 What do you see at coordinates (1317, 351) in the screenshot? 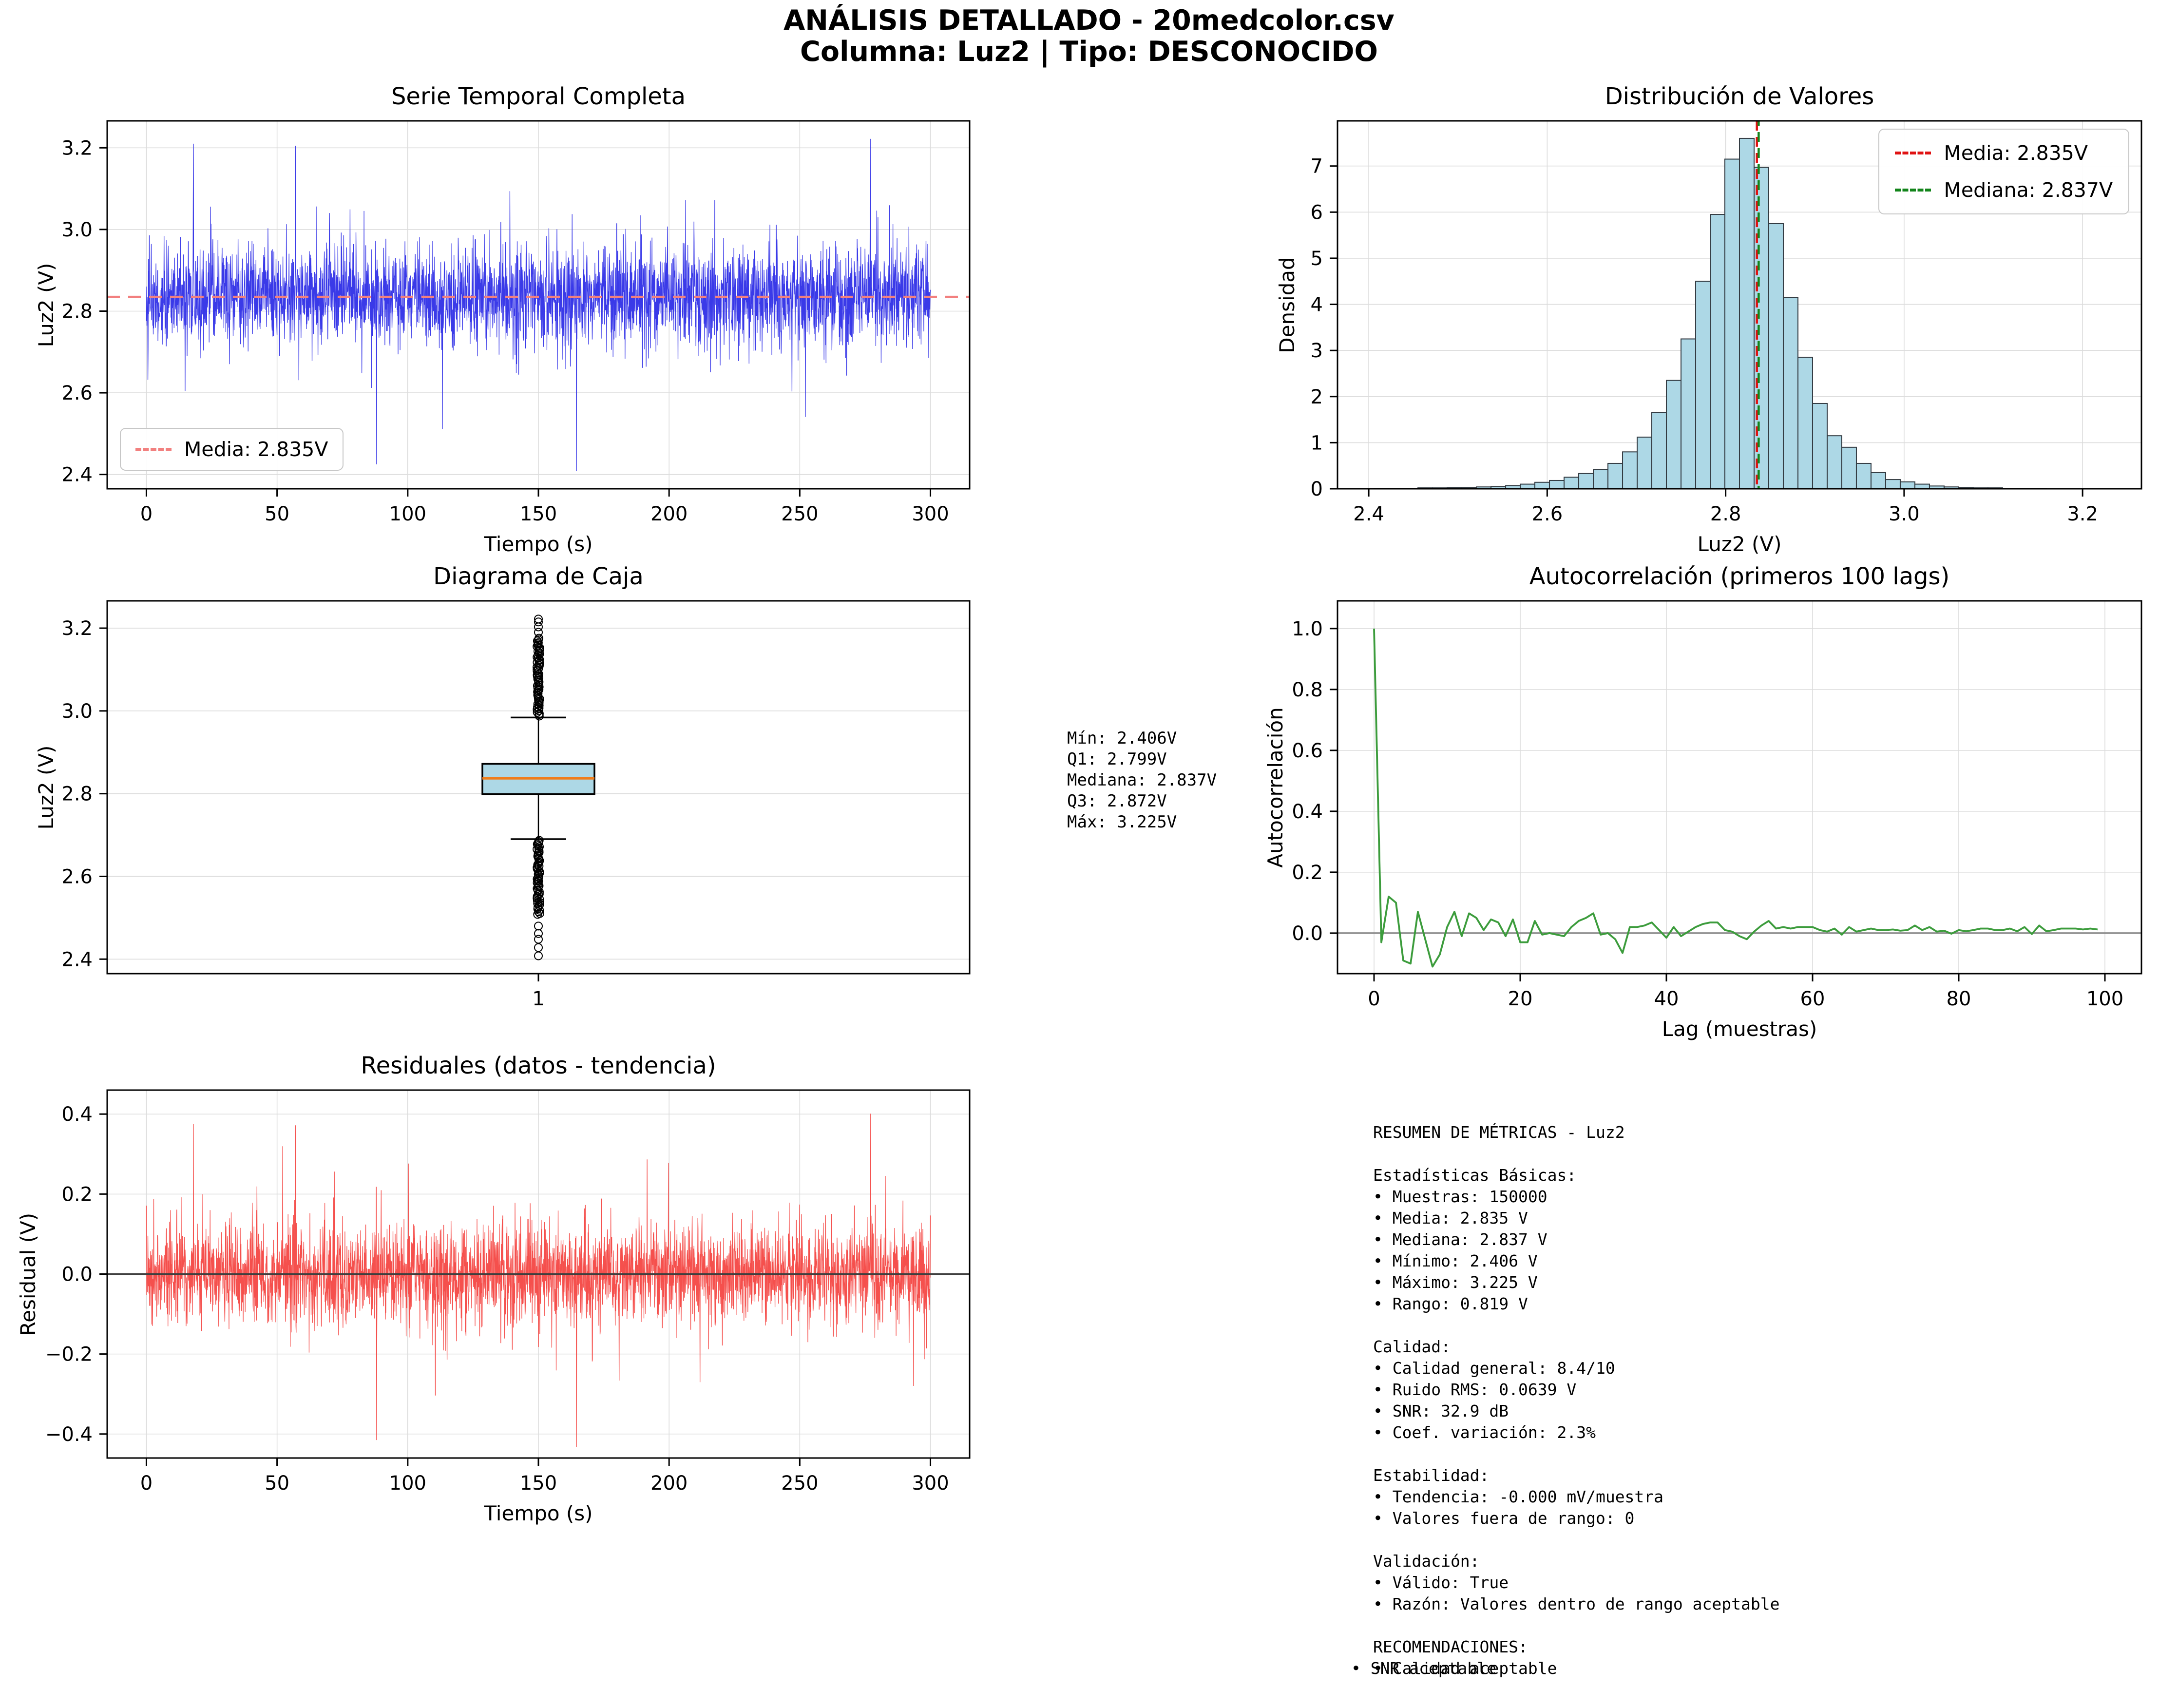
I see `svg-text: 3` at bounding box center [1317, 351].